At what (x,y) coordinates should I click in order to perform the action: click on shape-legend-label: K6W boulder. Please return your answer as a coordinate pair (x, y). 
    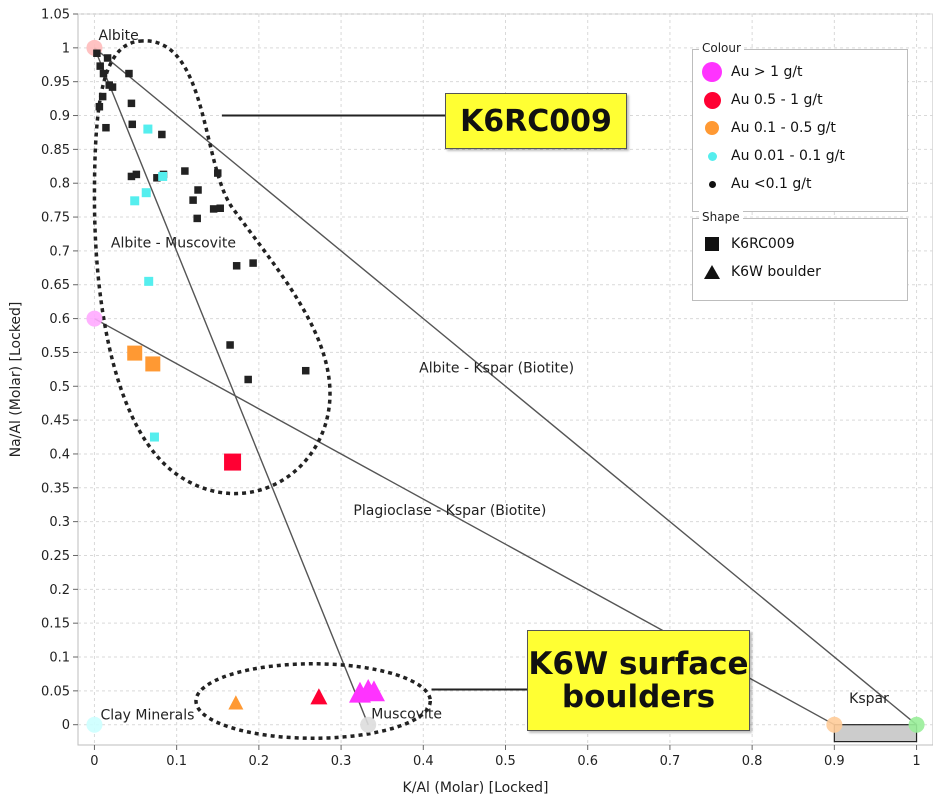
    Looking at the image, I should click on (776, 272).